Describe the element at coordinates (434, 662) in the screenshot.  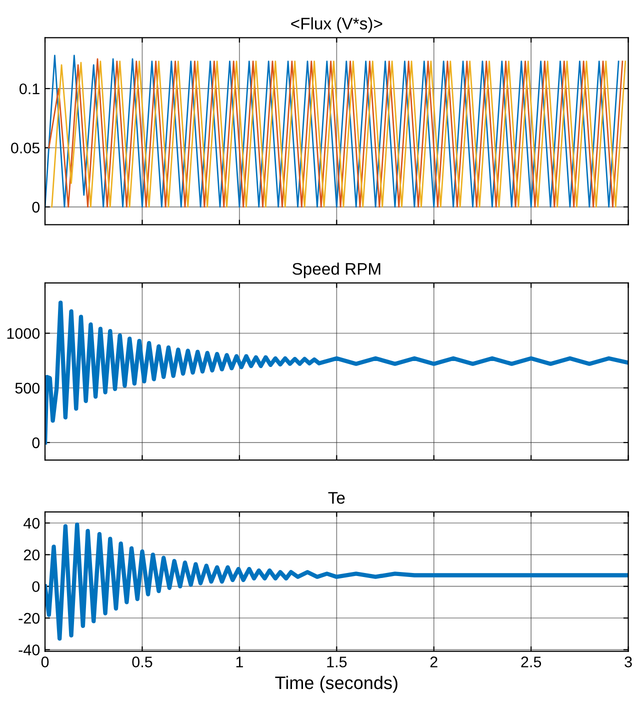
I see `x-tick-label: 2` at that location.